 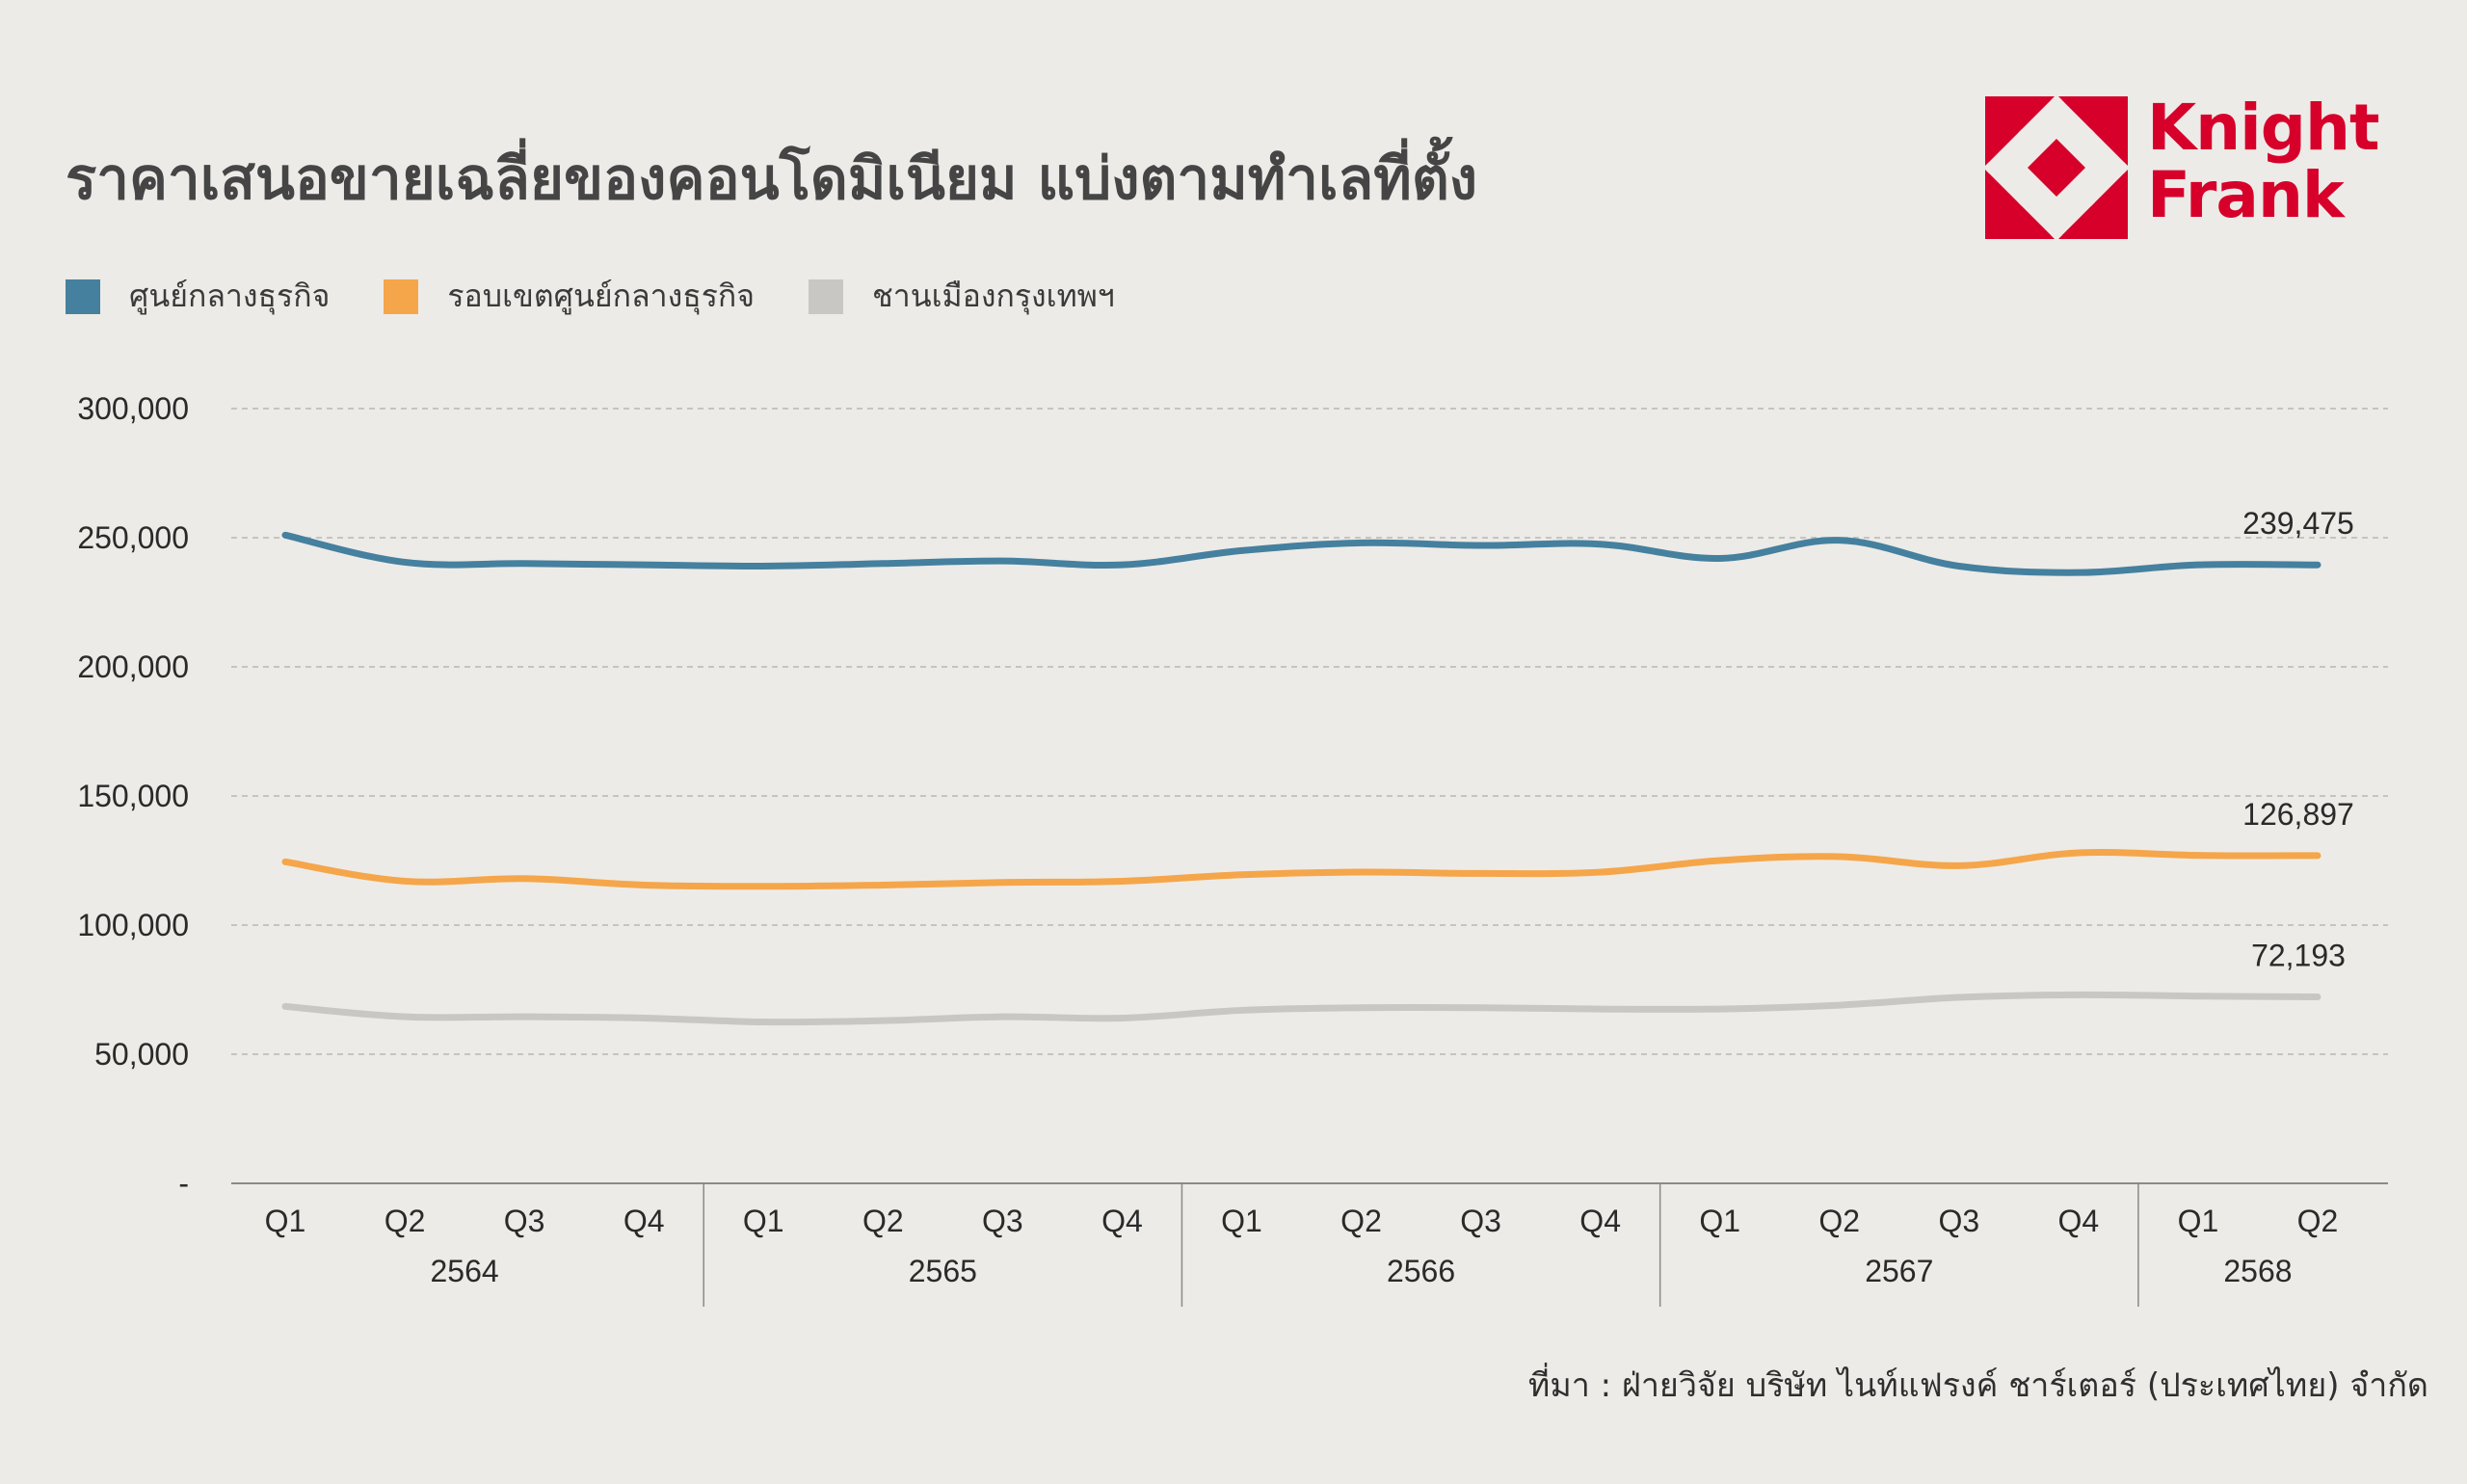 What do you see at coordinates (826, 296) in the screenshot?
I see `legend-swatch-suburban` at bounding box center [826, 296].